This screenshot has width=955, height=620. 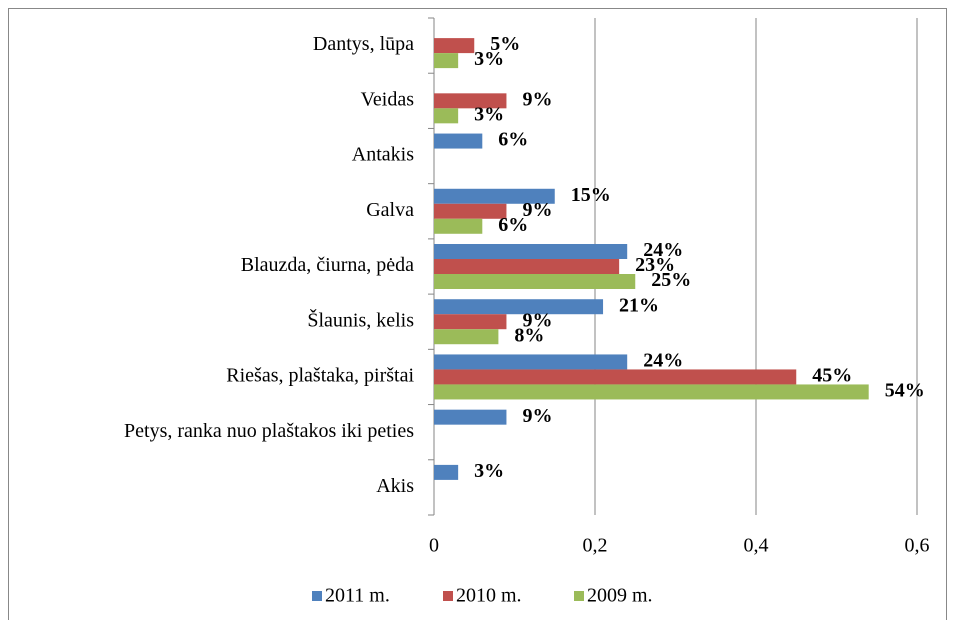 I want to click on value-label: 23%, so click(x=655, y=265).